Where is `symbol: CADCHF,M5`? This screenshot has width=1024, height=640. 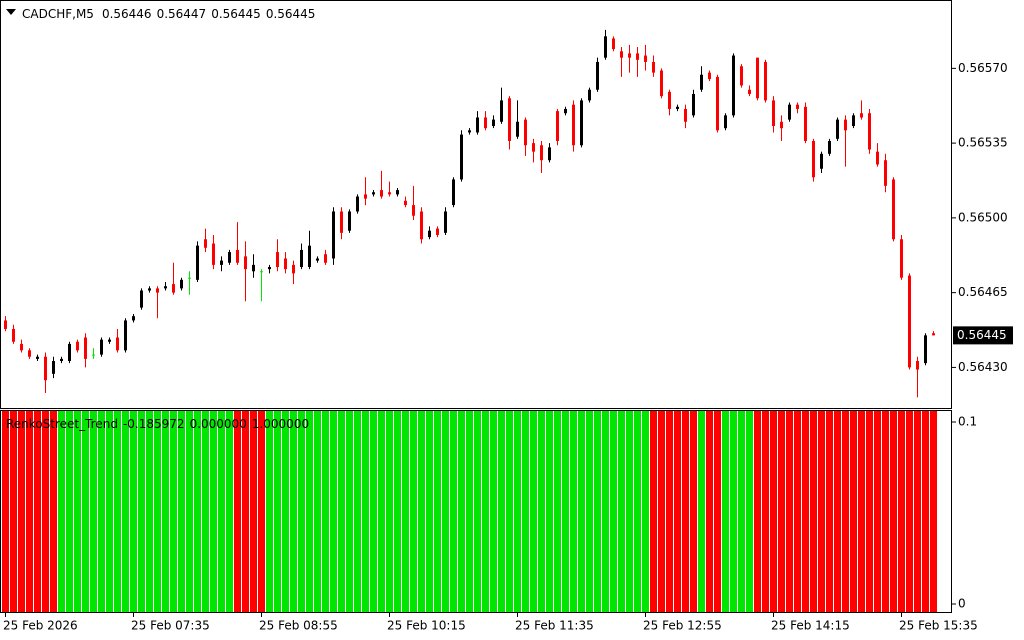
symbol: CADCHF,M5 is located at coordinates (58, 14).